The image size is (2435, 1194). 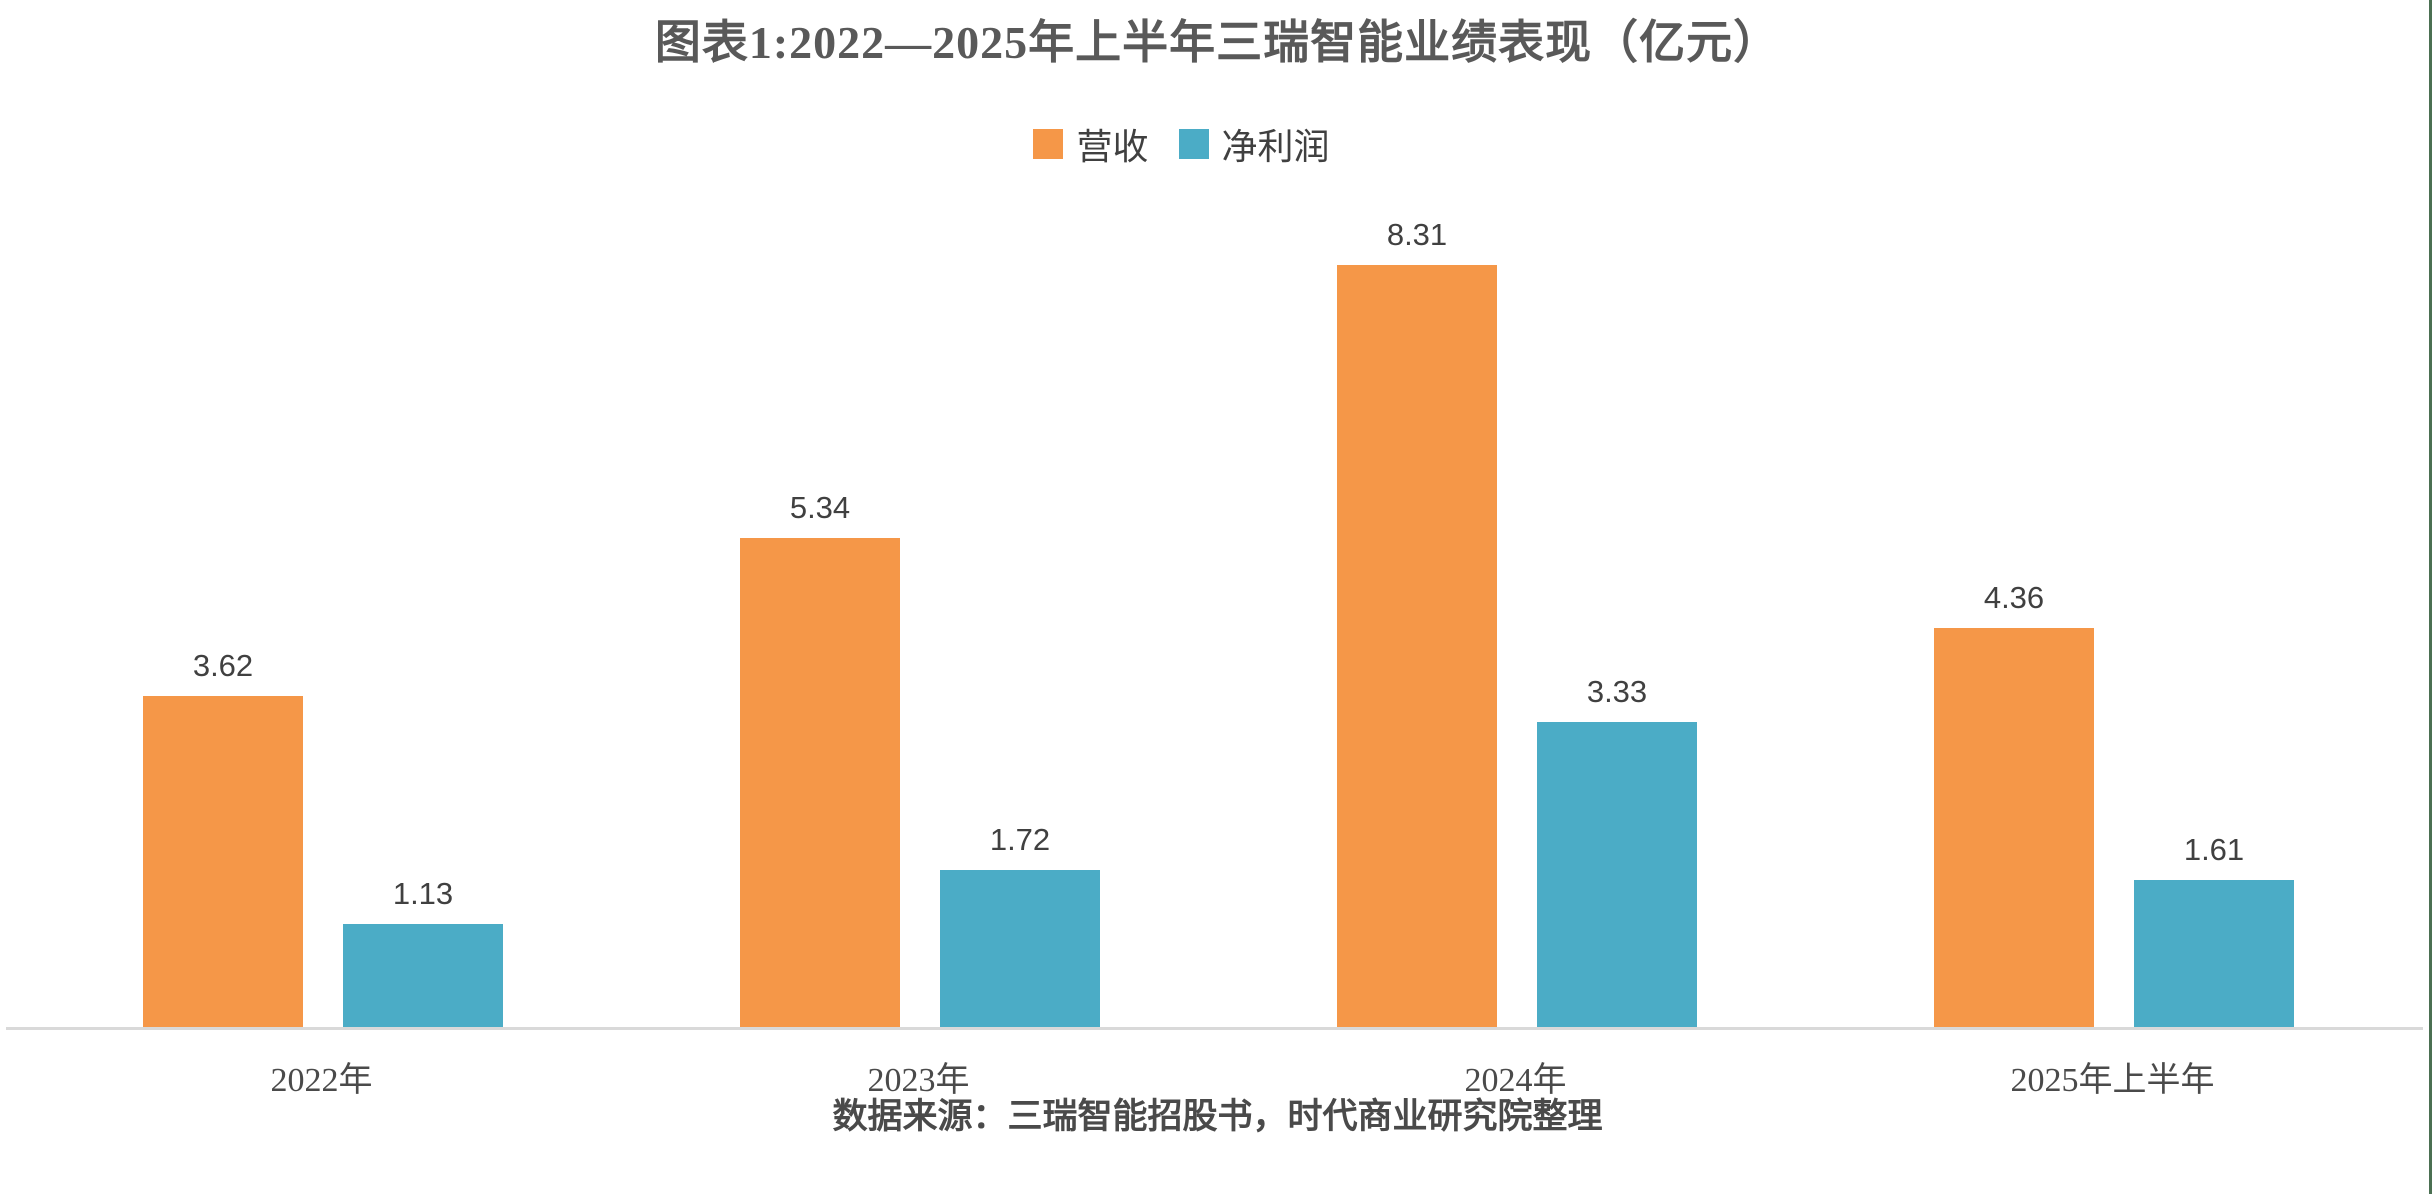 What do you see at coordinates (1217, 42) in the screenshot?
I see `chart-title: 图表1:2022—2025年上半年三瑞智能业绩表现（亿元）` at bounding box center [1217, 42].